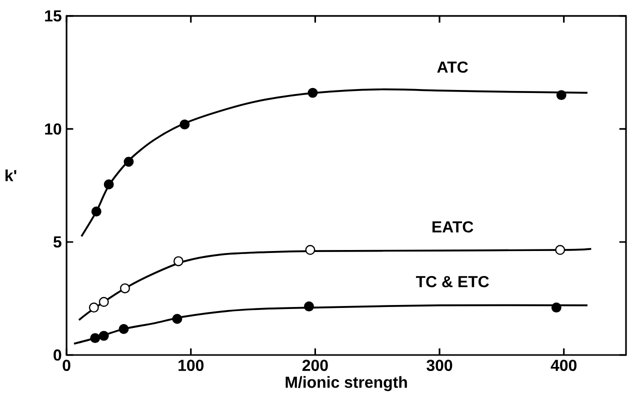 This screenshot has width=628, height=415. I want to click on line-series, so click(330, 324).